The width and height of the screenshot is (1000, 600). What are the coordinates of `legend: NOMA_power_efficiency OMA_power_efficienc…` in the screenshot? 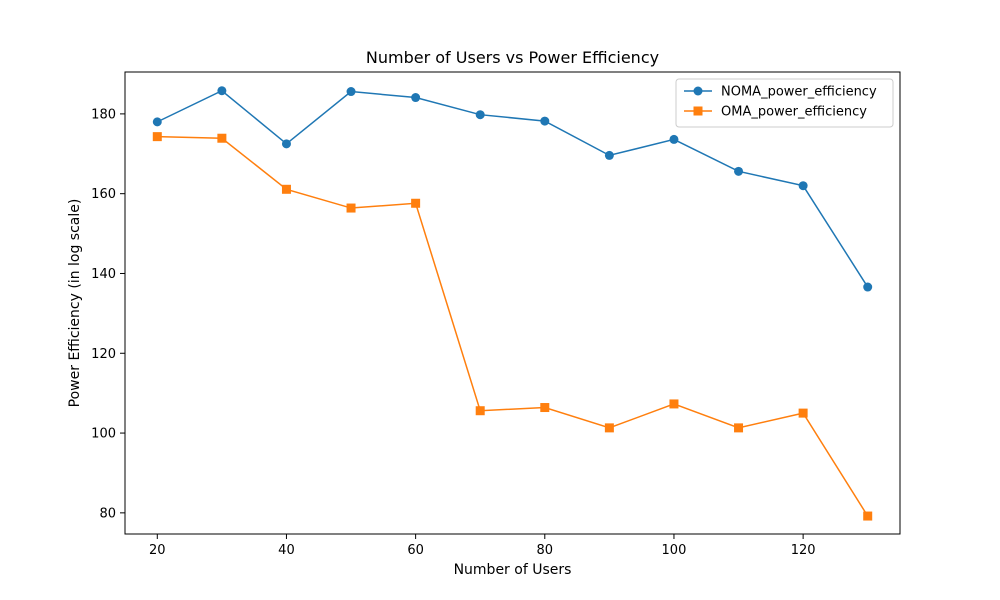 It's located at (784, 103).